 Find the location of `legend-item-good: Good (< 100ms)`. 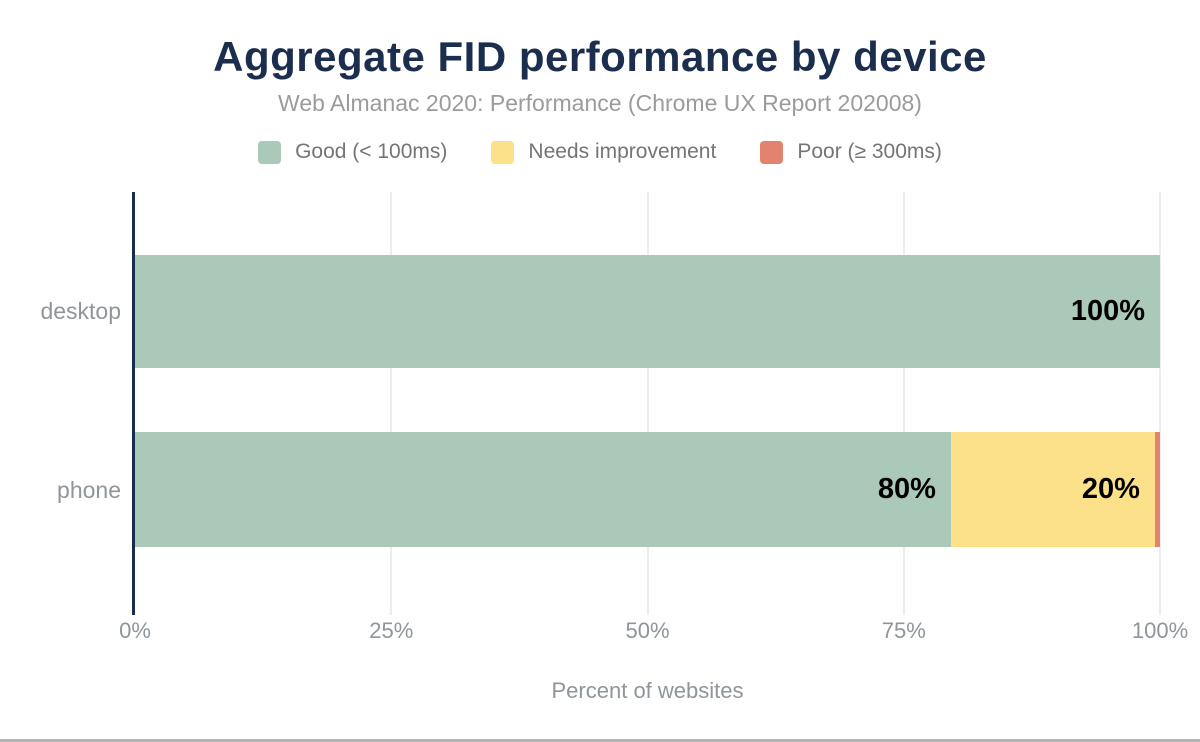

legend-item-good: Good (< 100ms) is located at coordinates (352, 152).